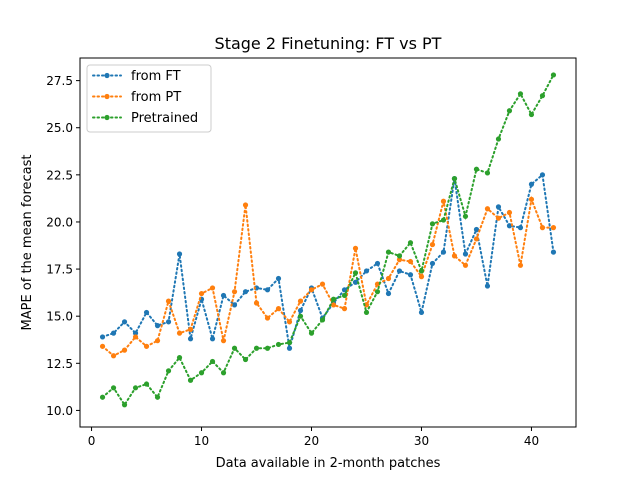 This screenshot has height=480, width=640. Describe the element at coordinates (311, 441) in the screenshot. I see `x-tick-label: 20` at that location.